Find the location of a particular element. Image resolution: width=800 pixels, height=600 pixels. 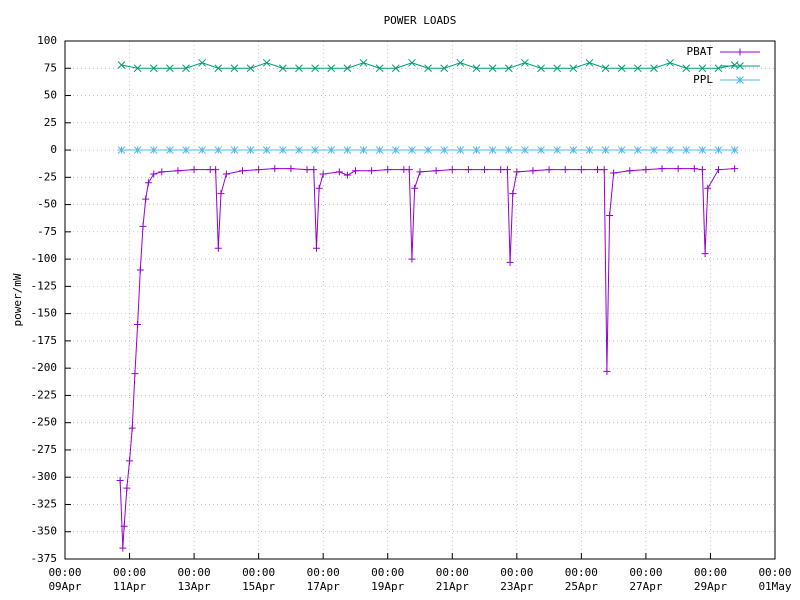

y-tick-label: 25 is located at coordinates (50, 122).